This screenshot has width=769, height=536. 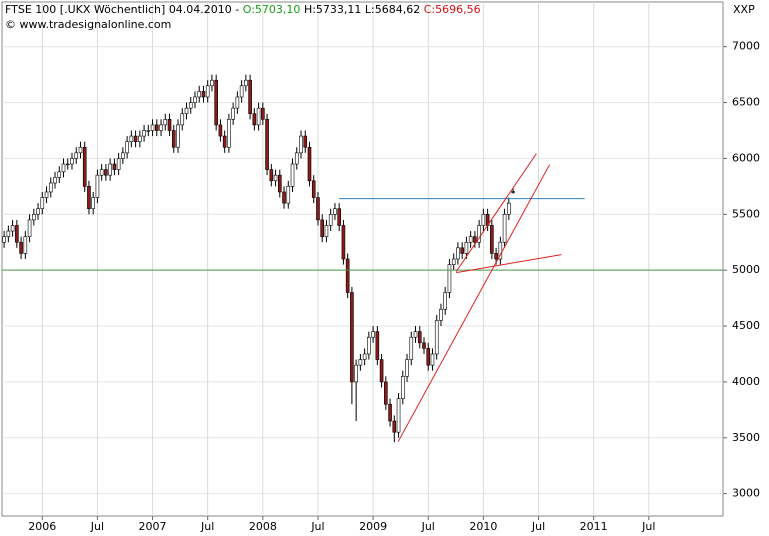 What do you see at coordinates (746, 102) in the screenshot?
I see `y-tick-label: 6500` at bounding box center [746, 102].